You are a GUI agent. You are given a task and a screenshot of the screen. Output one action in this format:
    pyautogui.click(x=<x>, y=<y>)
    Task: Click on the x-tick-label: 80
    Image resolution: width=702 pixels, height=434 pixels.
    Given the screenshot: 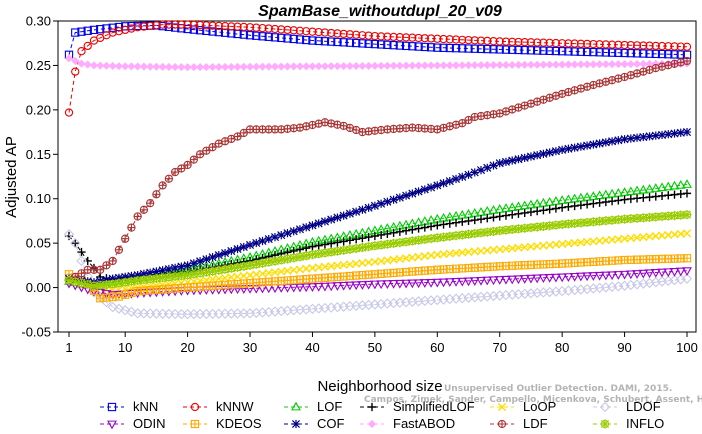 What is the action you would take?
    pyautogui.click(x=562, y=347)
    